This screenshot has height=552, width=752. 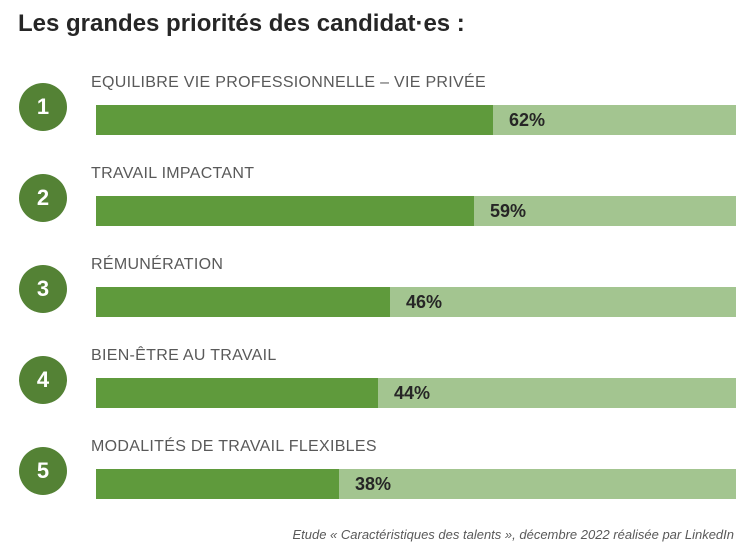 What do you see at coordinates (412, 393) in the screenshot?
I see `value-label: 44%` at bounding box center [412, 393].